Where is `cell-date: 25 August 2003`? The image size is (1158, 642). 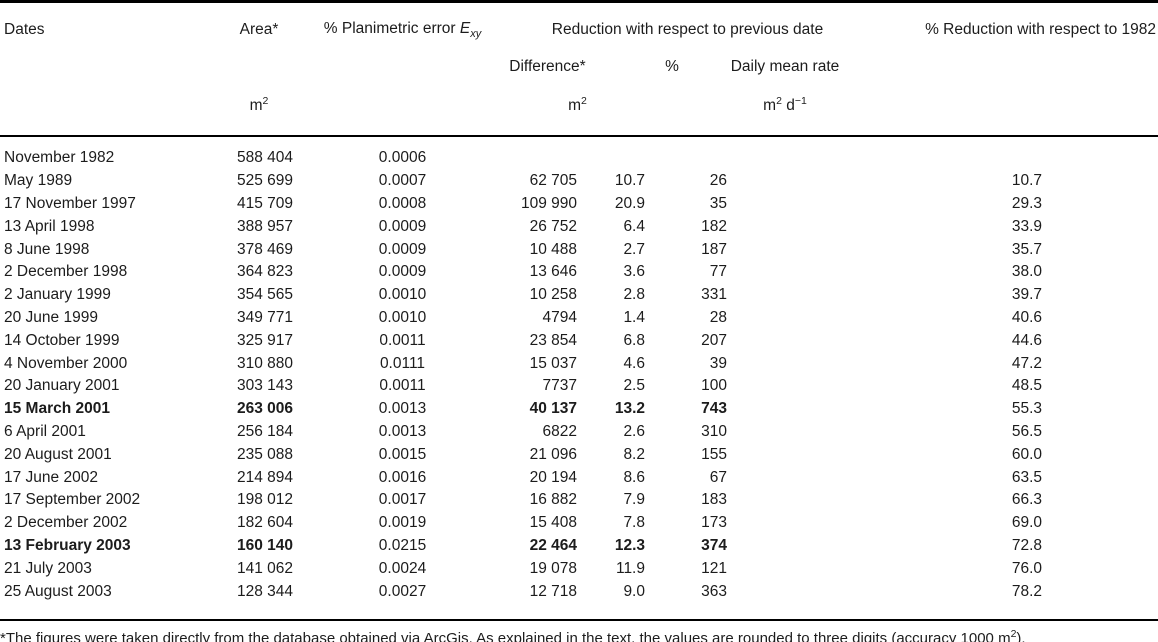 cell-date: 25 August 2003 is located at coordinates (58, 591).